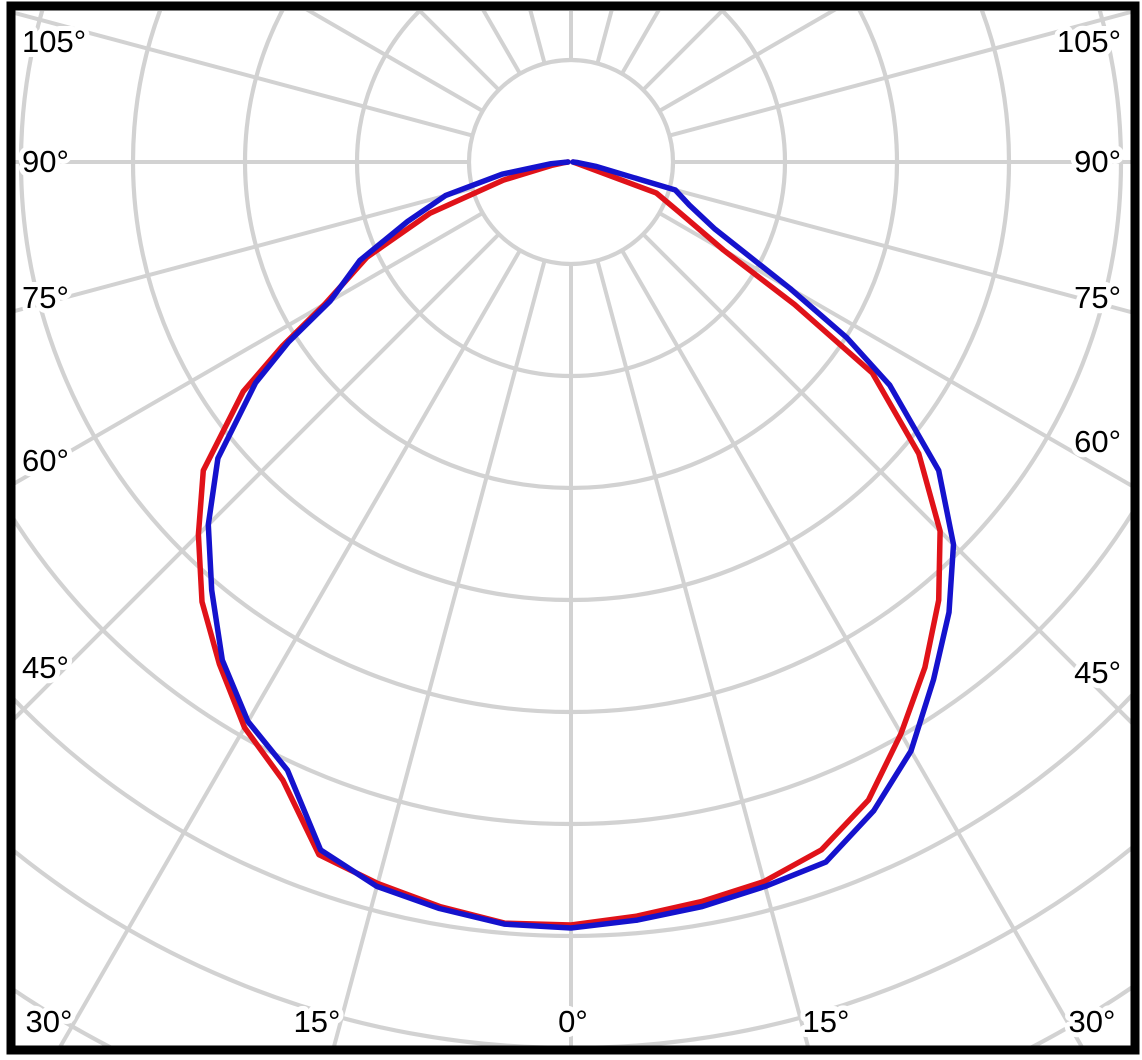  What do you see at coordinates (573, 1021) in the screenshot?
I see `angle-label-bottom-0deg: 0°` at bounding box center [573, 1021].